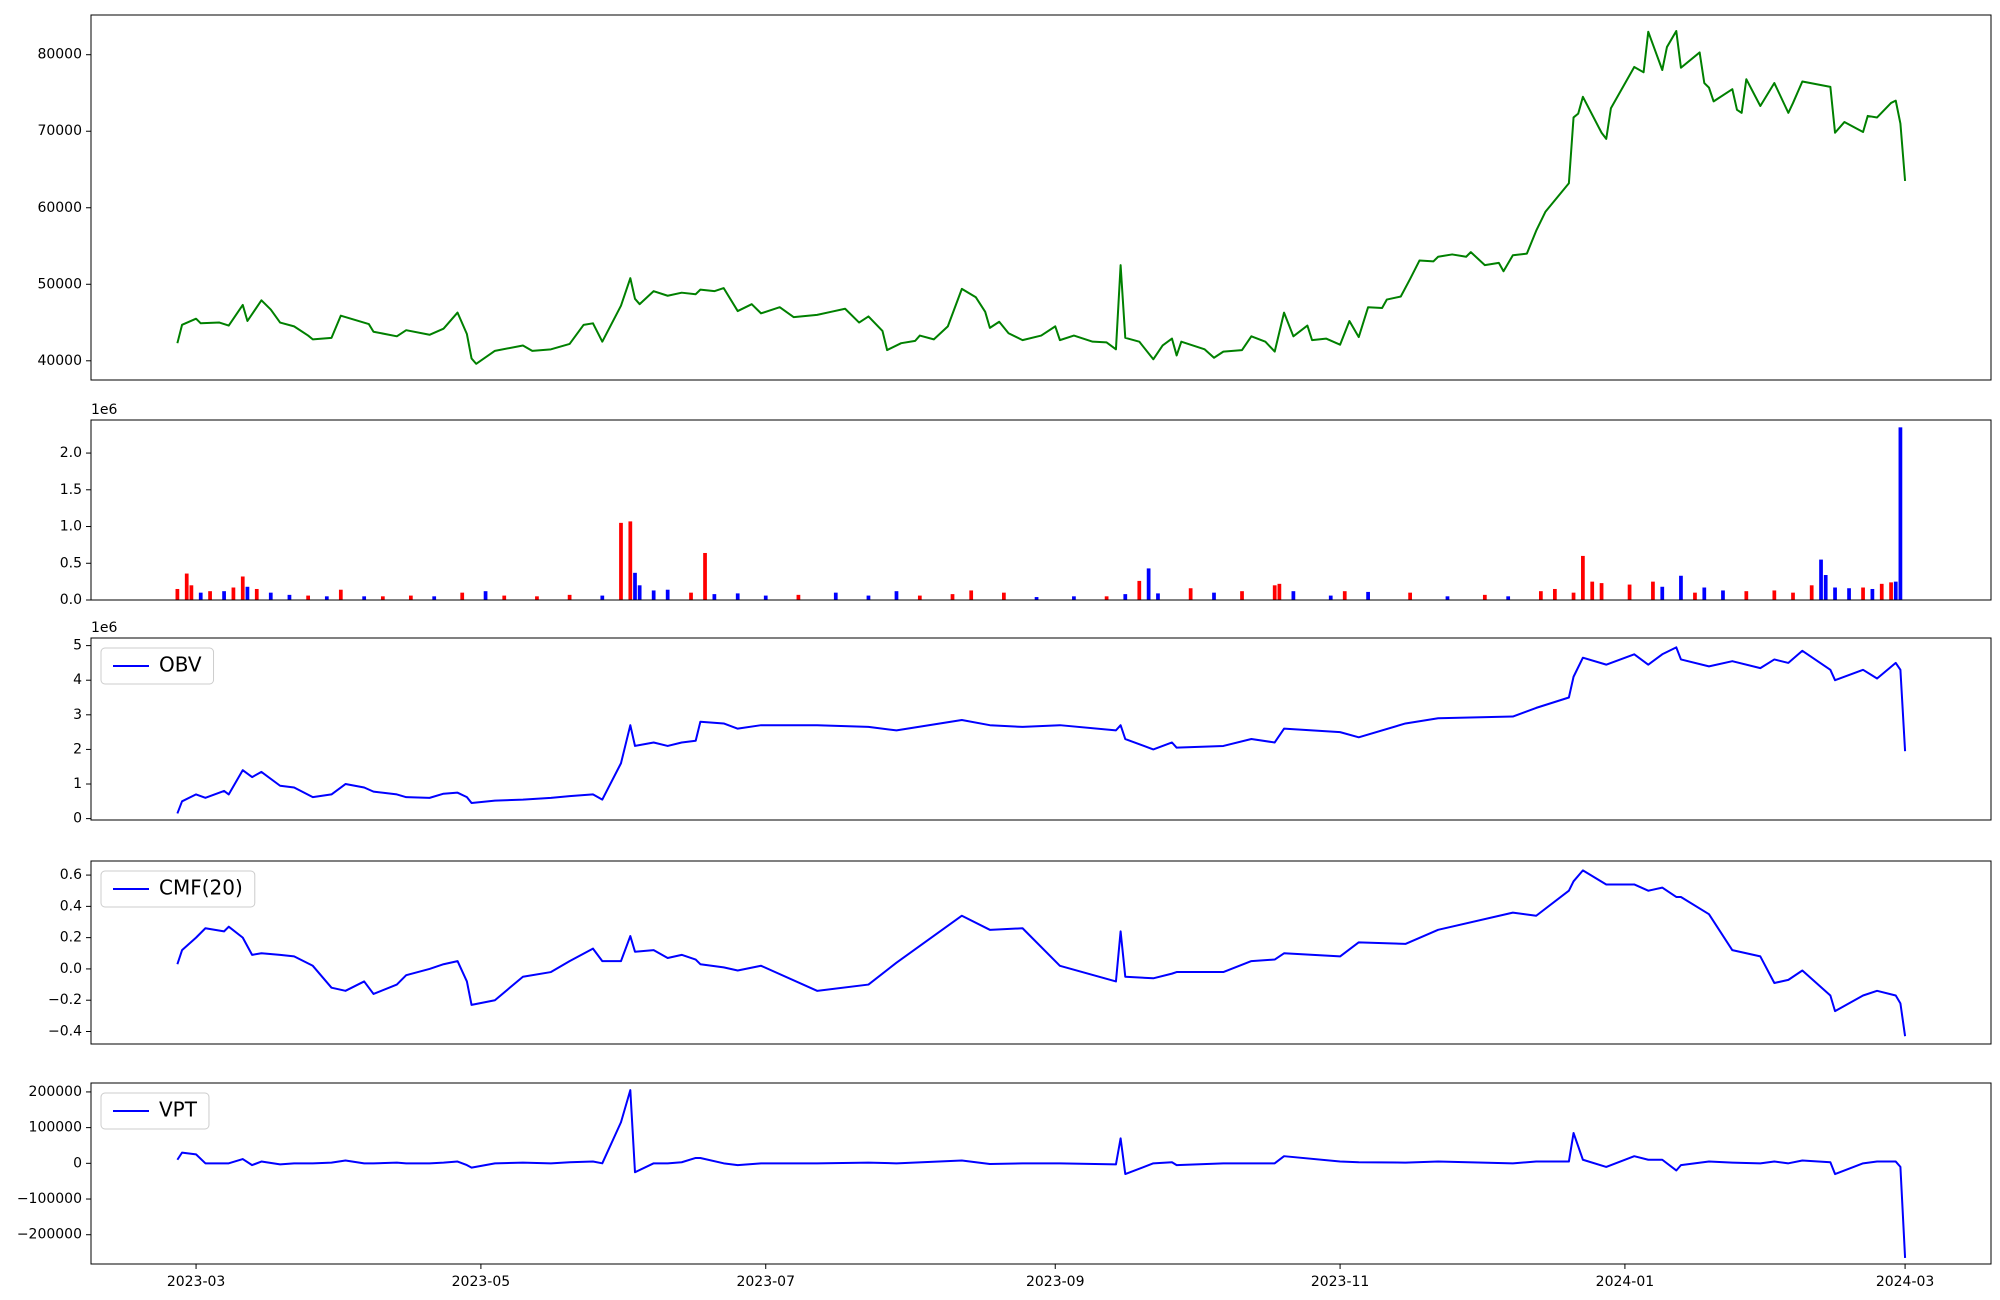  What do you see at coordinates (77, 680) in the screenshot?
I see `y-tick-label: 4` at bounding box center [77, 680].